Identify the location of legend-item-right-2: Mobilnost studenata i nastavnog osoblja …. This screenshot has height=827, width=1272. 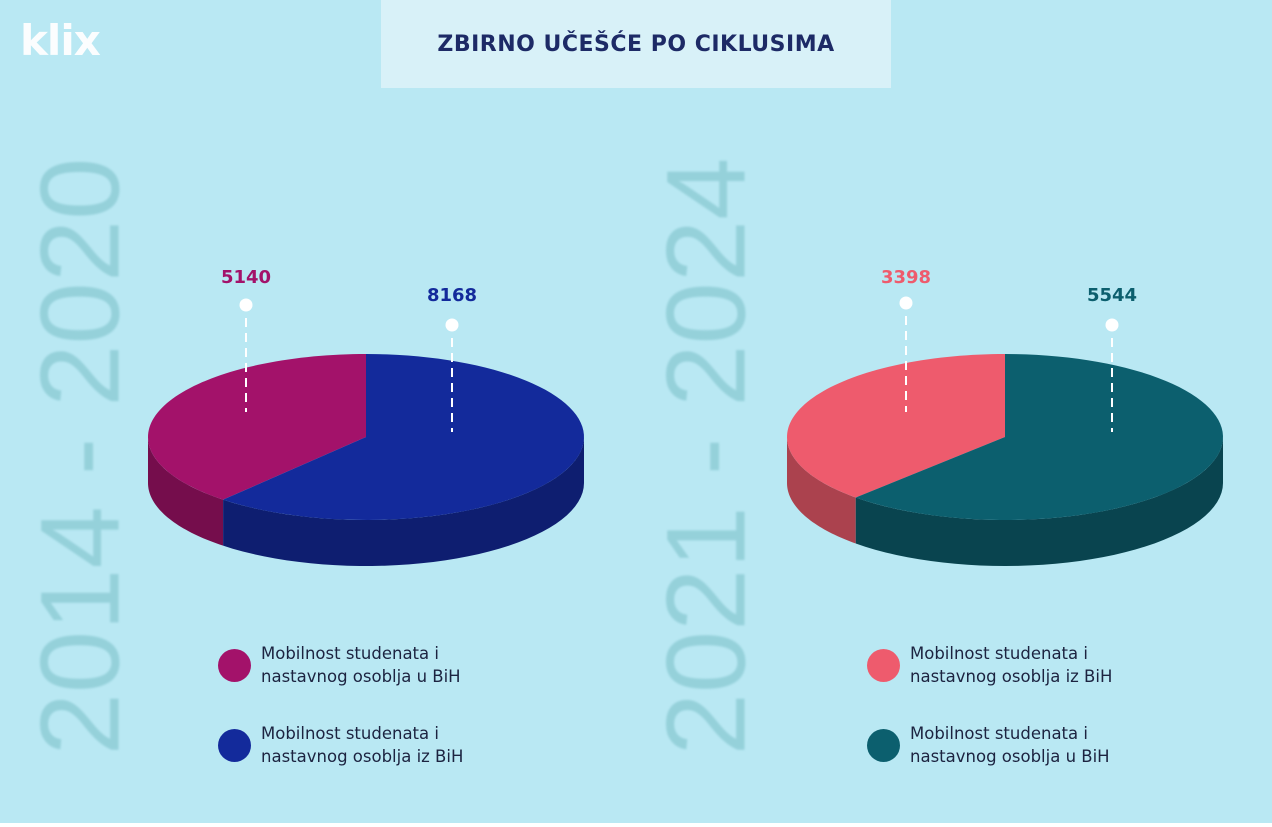
(1013, 745).